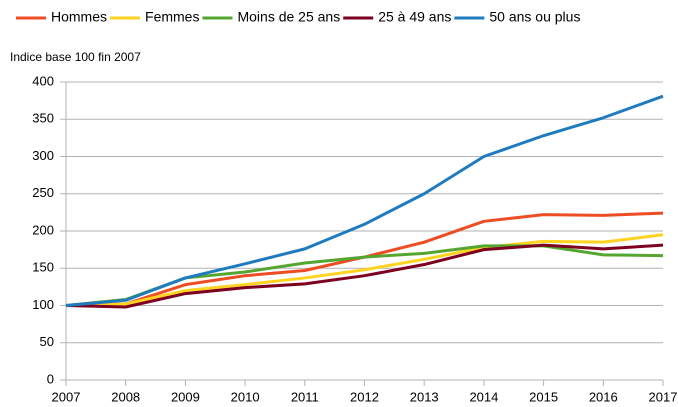  What do you see at coordinates (364, 276) in the screenshot?
I see `series-line` at bounding box center [364, 276].